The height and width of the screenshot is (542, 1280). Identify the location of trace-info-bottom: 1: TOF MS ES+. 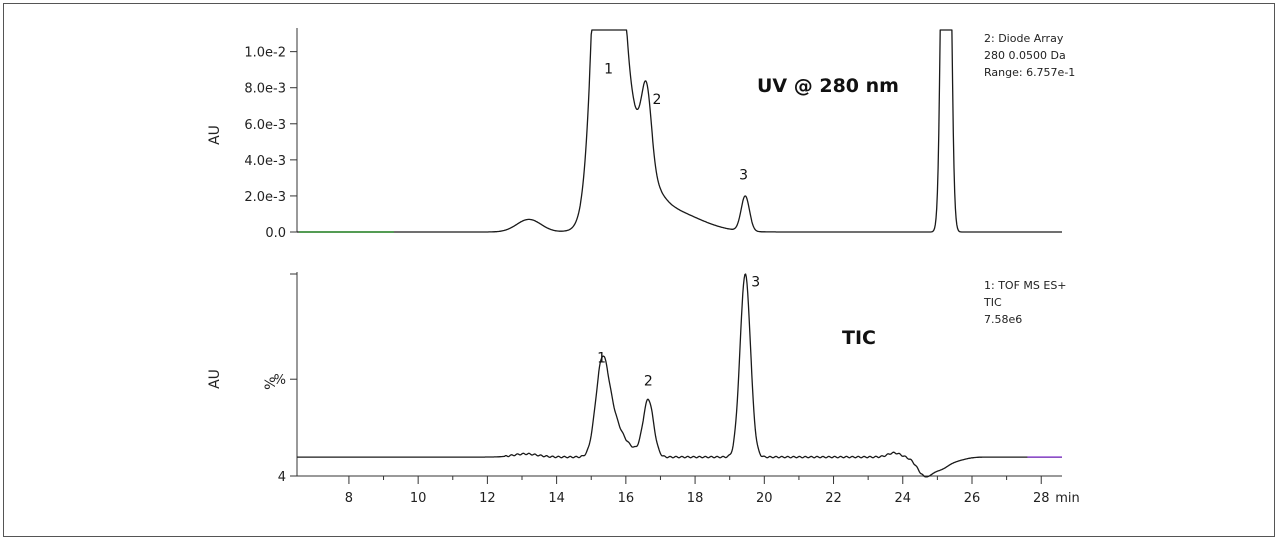
(1025, 285).